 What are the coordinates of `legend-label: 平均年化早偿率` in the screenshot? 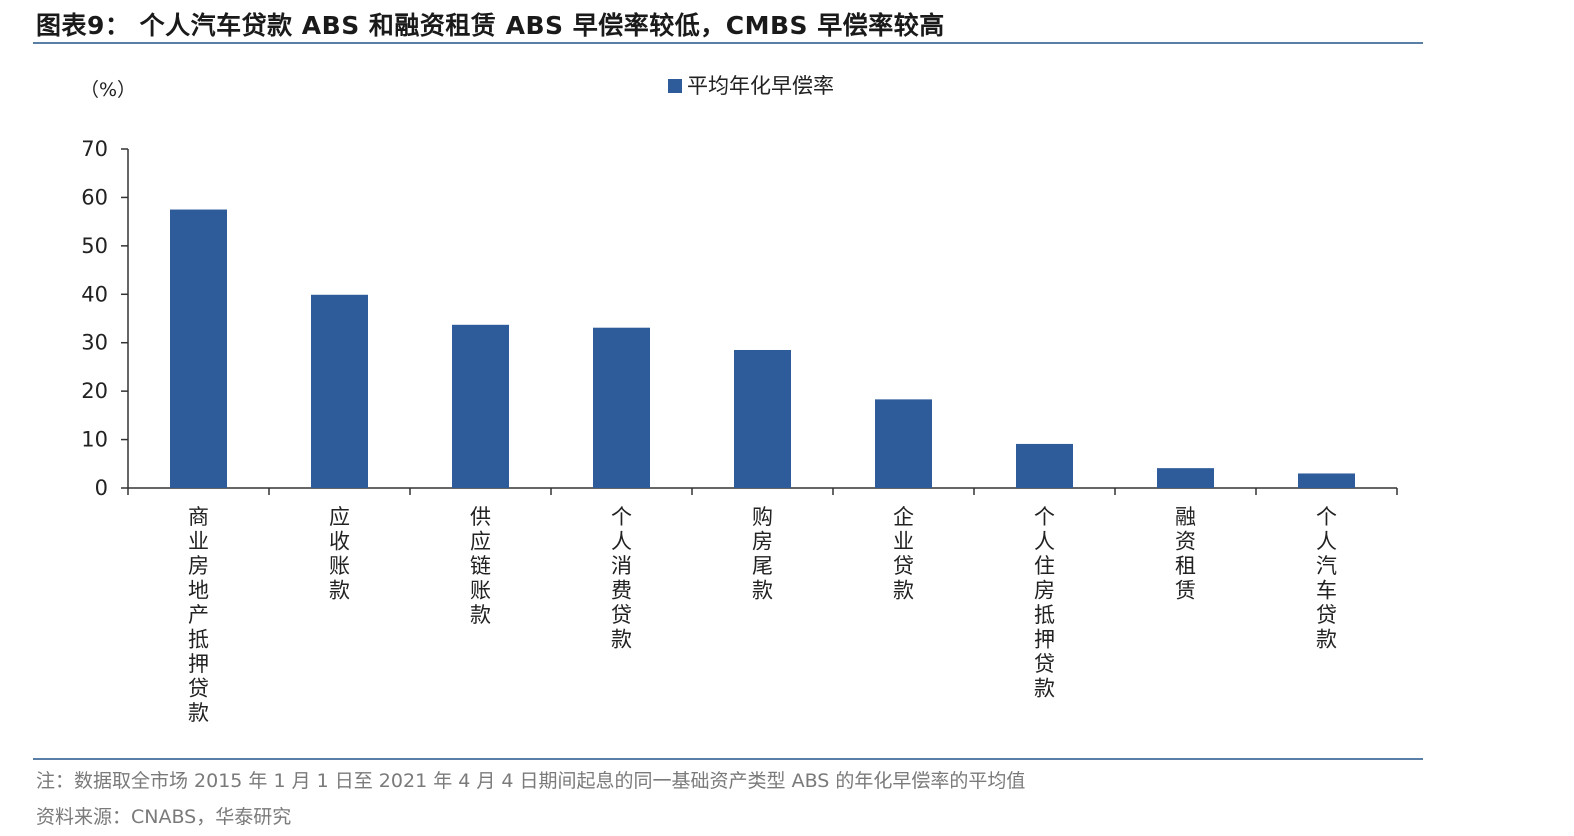 It's located at (760, 86).